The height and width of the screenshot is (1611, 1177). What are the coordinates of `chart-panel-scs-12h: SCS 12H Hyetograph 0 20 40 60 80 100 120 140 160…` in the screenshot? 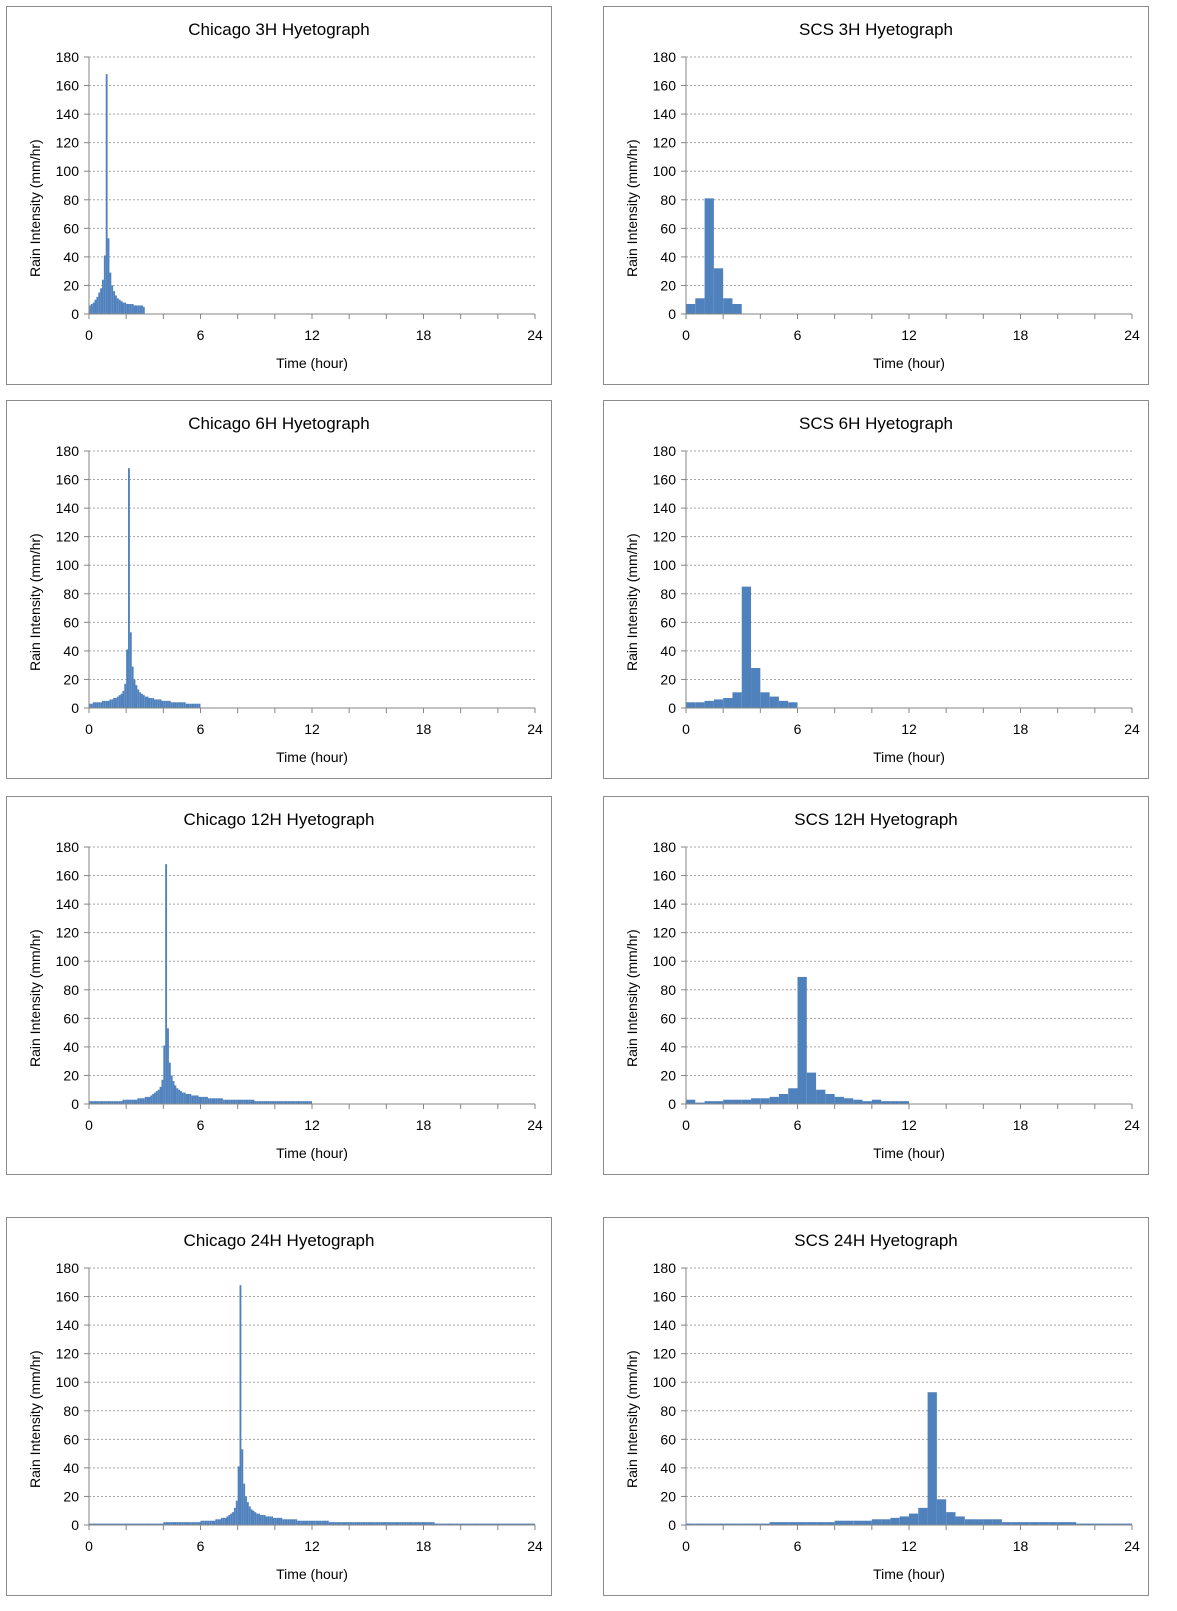 It's located at (876, 985).